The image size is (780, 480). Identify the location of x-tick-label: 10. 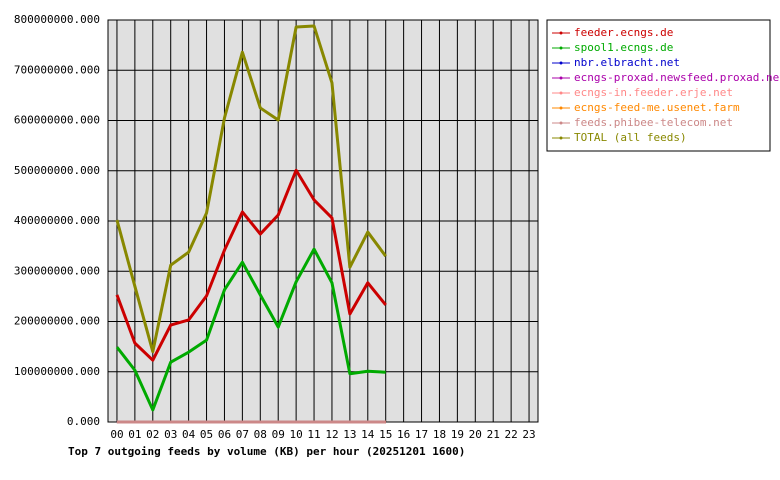
(296, 434).